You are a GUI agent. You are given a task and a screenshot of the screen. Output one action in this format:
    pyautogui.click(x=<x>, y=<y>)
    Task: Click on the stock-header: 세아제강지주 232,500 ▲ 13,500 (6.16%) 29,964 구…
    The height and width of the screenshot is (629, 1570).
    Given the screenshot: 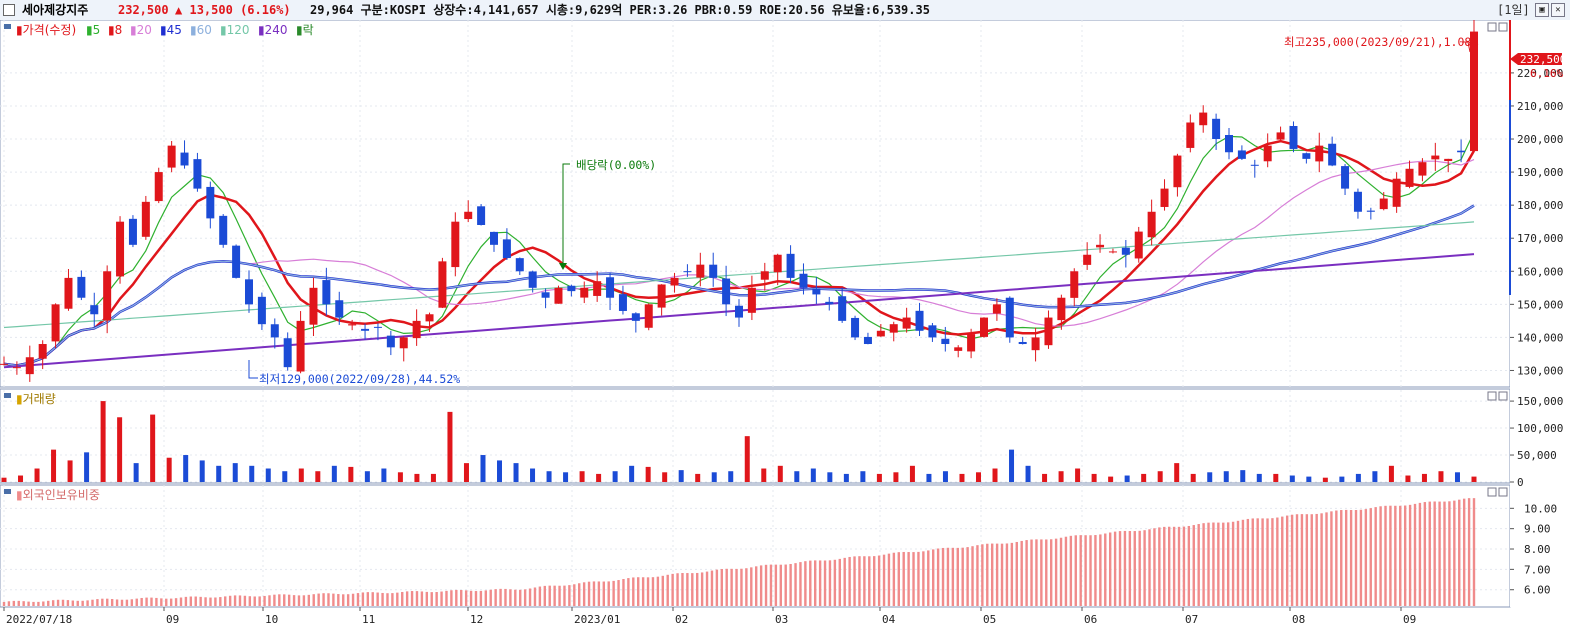 What is the action you would take?
    pyautogui.click(x=785, y=10)
    